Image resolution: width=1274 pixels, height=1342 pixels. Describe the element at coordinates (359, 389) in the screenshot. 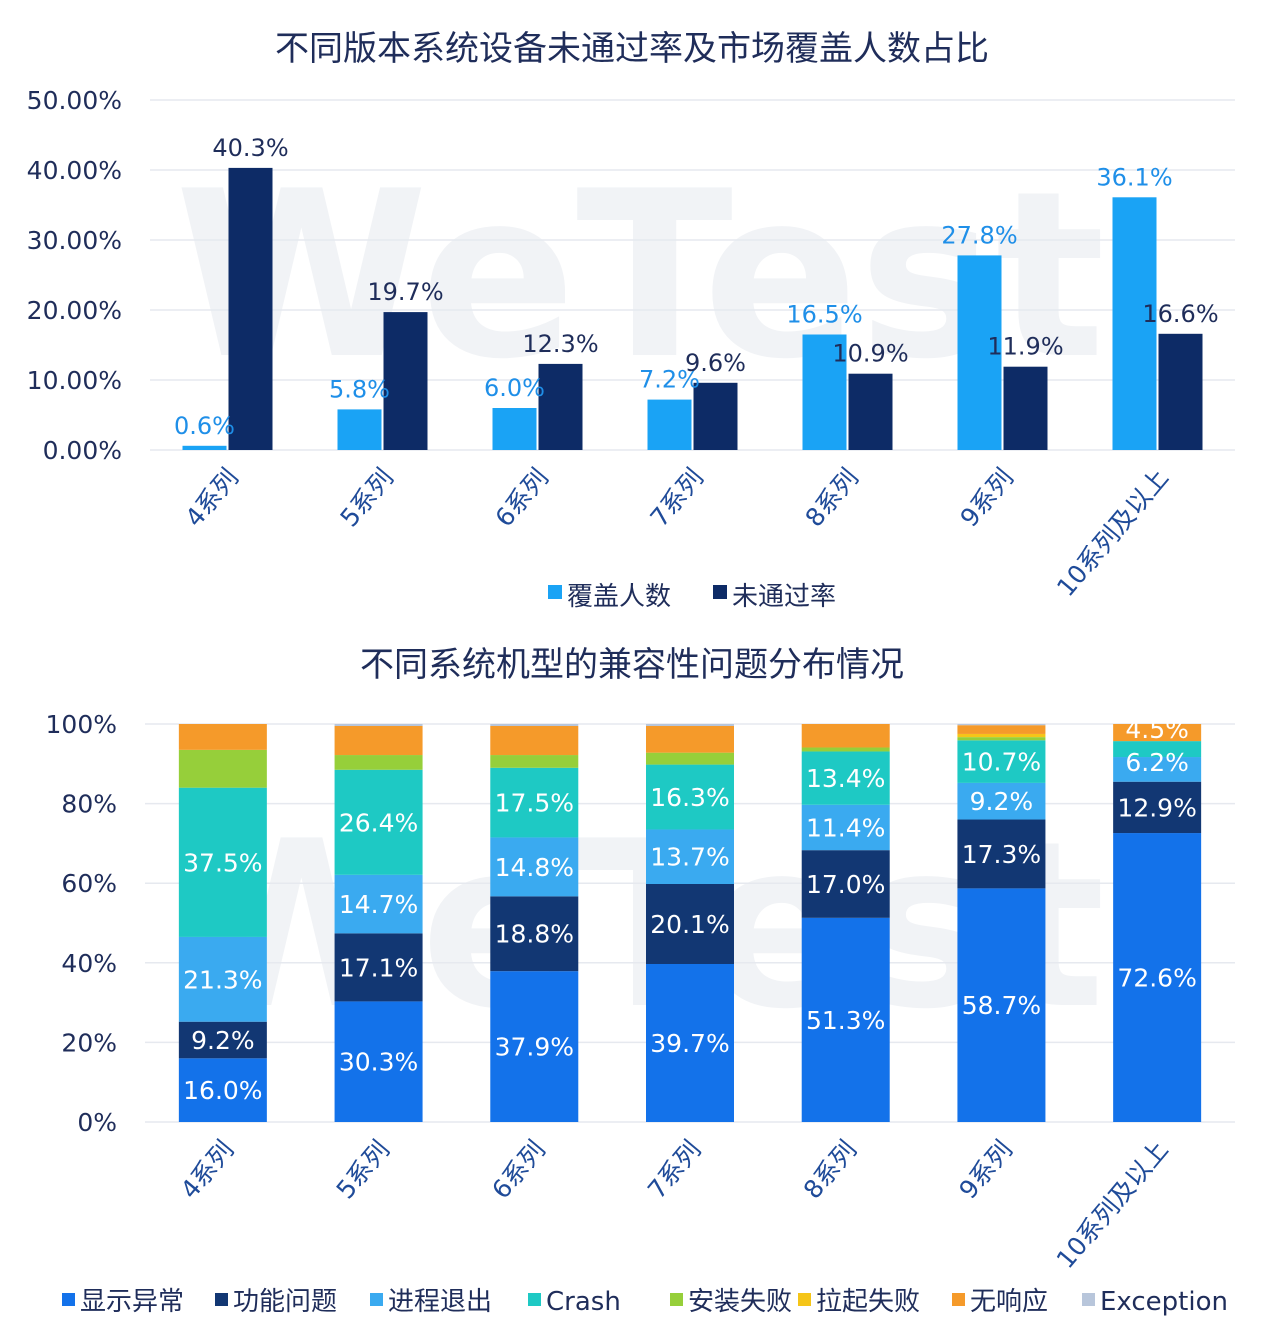

I see `data-label: 5.8%` at that location.